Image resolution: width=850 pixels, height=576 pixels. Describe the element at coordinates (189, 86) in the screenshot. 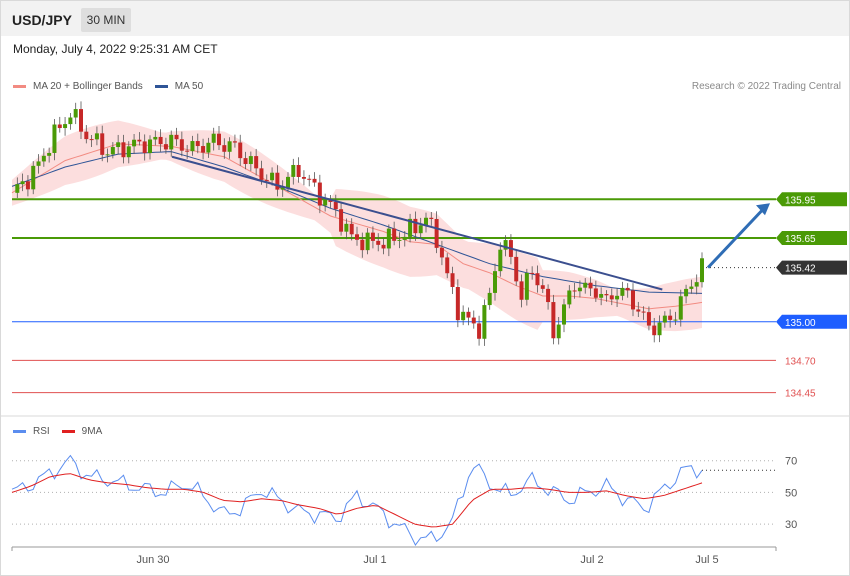

I see `ma50-legend-label: MA 50` at that location.